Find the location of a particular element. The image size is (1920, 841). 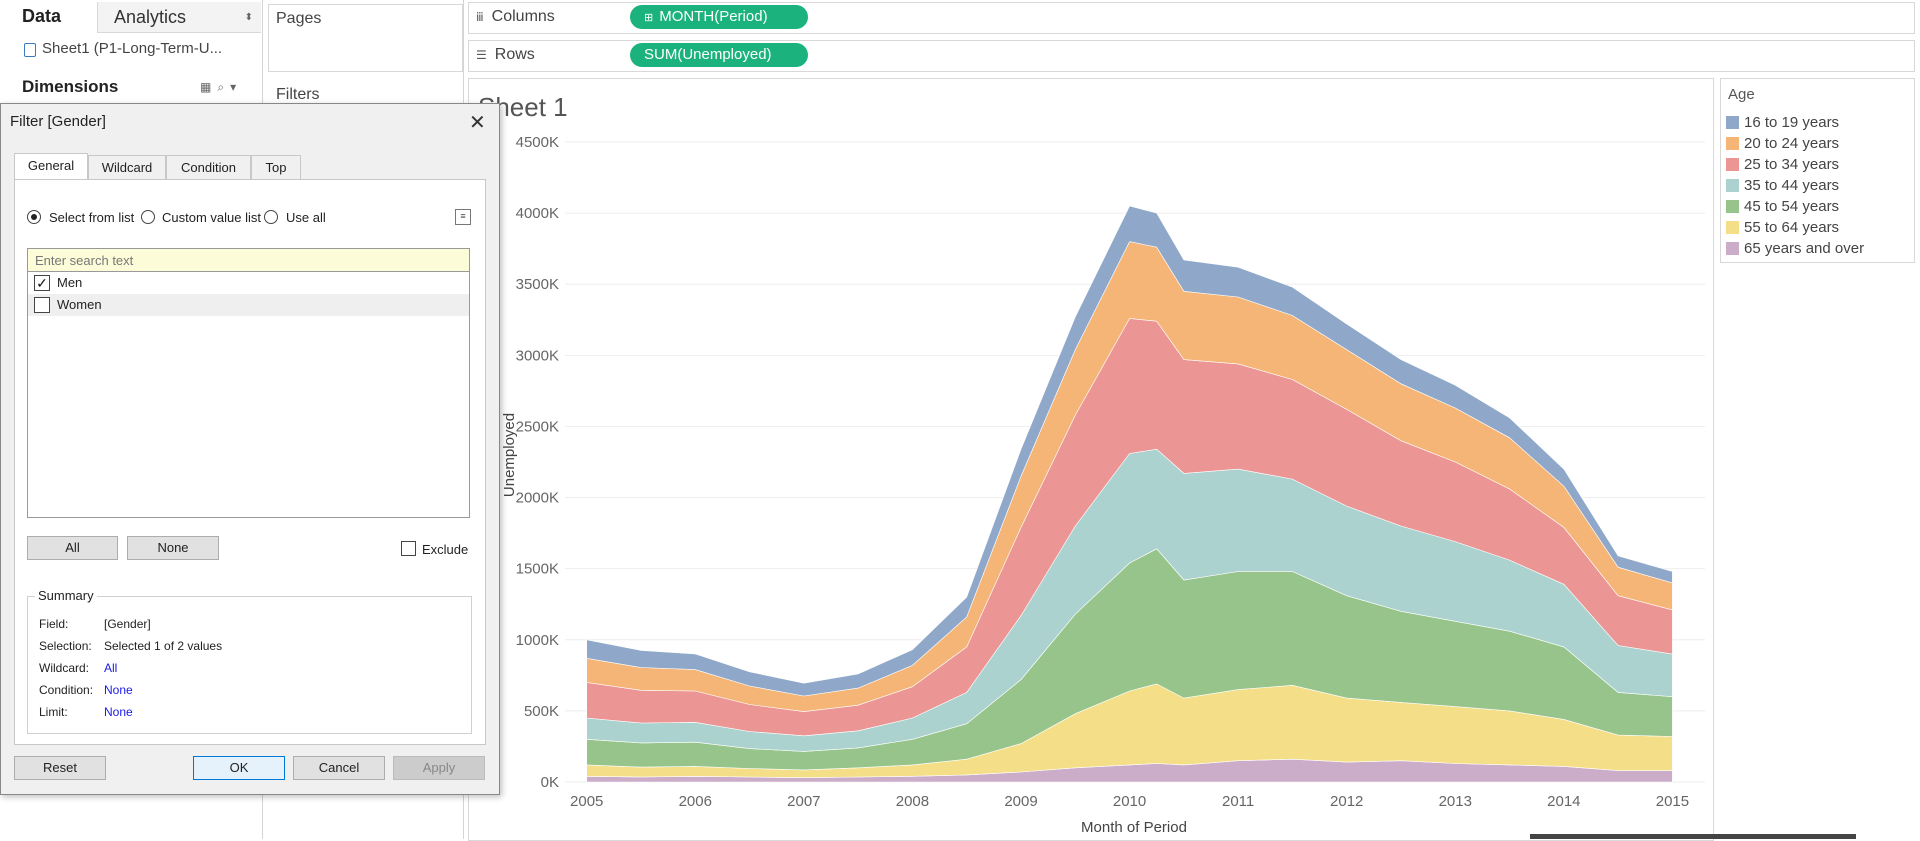

legend-item-label: 25 to 34 years is located at coordinates (1792, 164).